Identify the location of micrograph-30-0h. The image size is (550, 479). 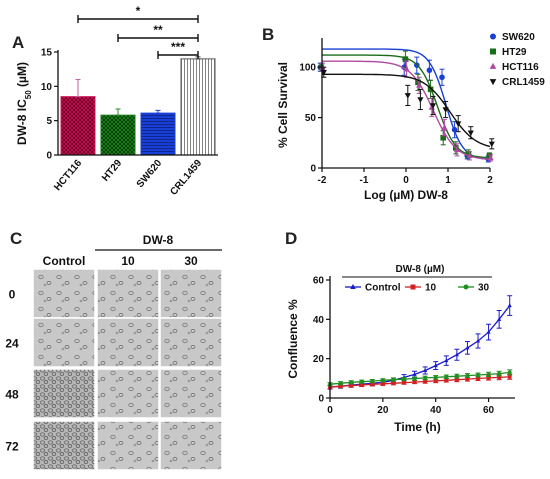
(191, 293).